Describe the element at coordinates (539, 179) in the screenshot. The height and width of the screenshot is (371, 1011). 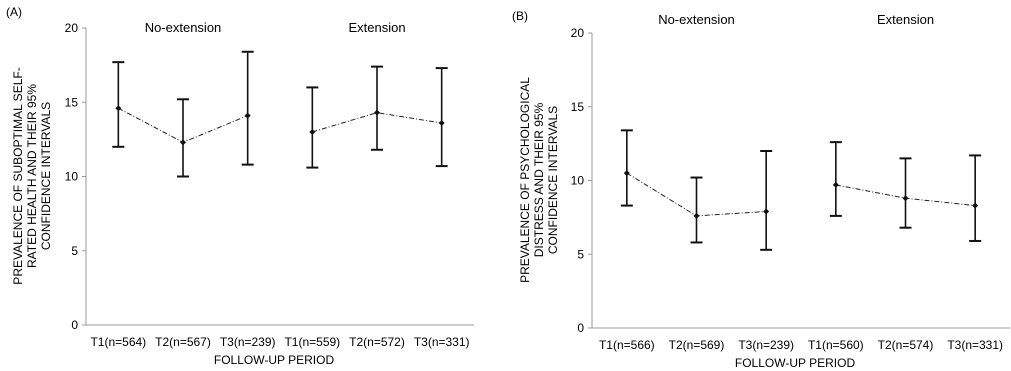
I see `y-axis-title-line: DISTRESS AND THEIR 95%` at that location.